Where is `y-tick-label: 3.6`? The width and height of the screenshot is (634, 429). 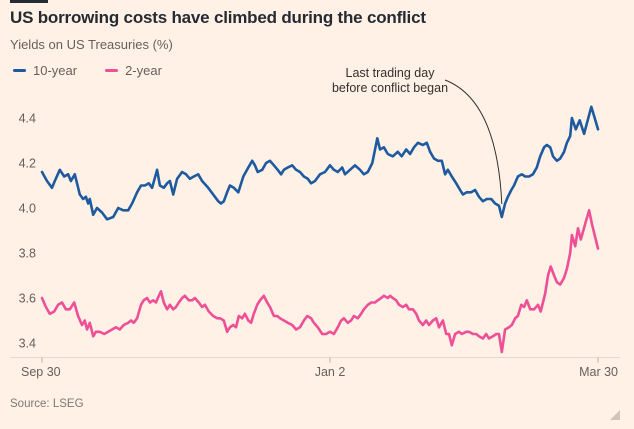
y-tick-label: 3.6 is located at coordinates (27, 299).